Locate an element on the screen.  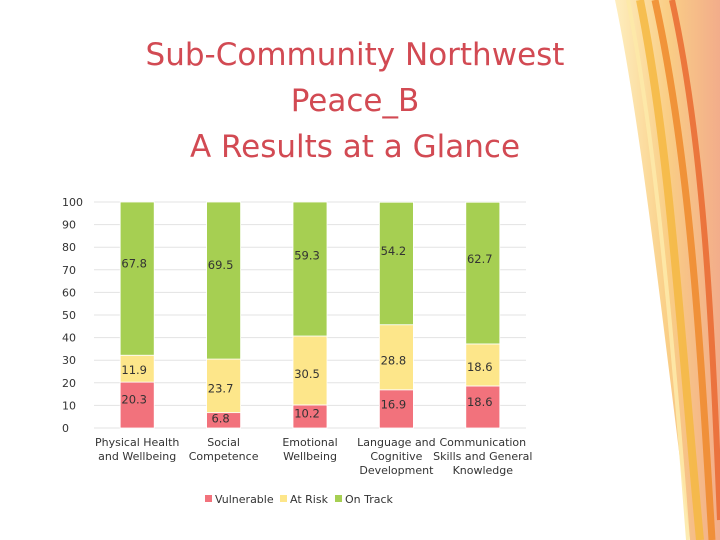
y-tick-label: 40 is located at coordinates (69, 338).